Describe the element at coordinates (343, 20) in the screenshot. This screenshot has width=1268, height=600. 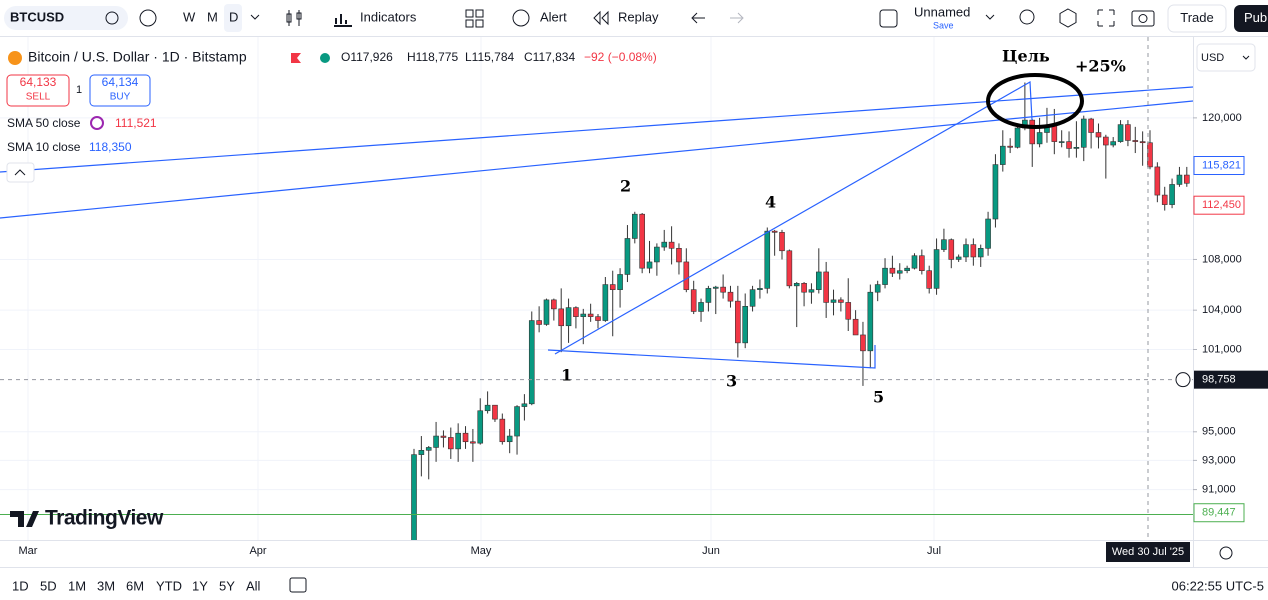
I see `indicators-icon` at that location.